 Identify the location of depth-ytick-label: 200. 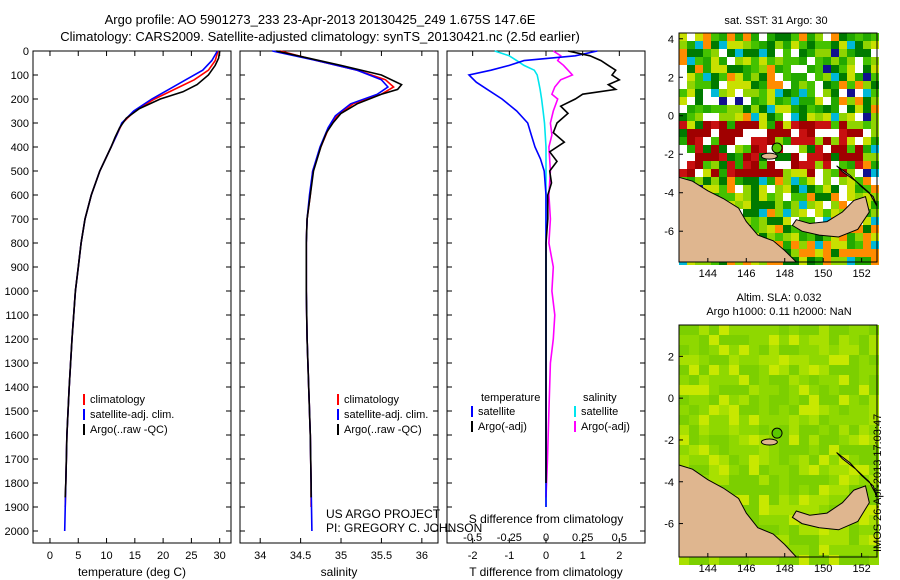
(20, 100).